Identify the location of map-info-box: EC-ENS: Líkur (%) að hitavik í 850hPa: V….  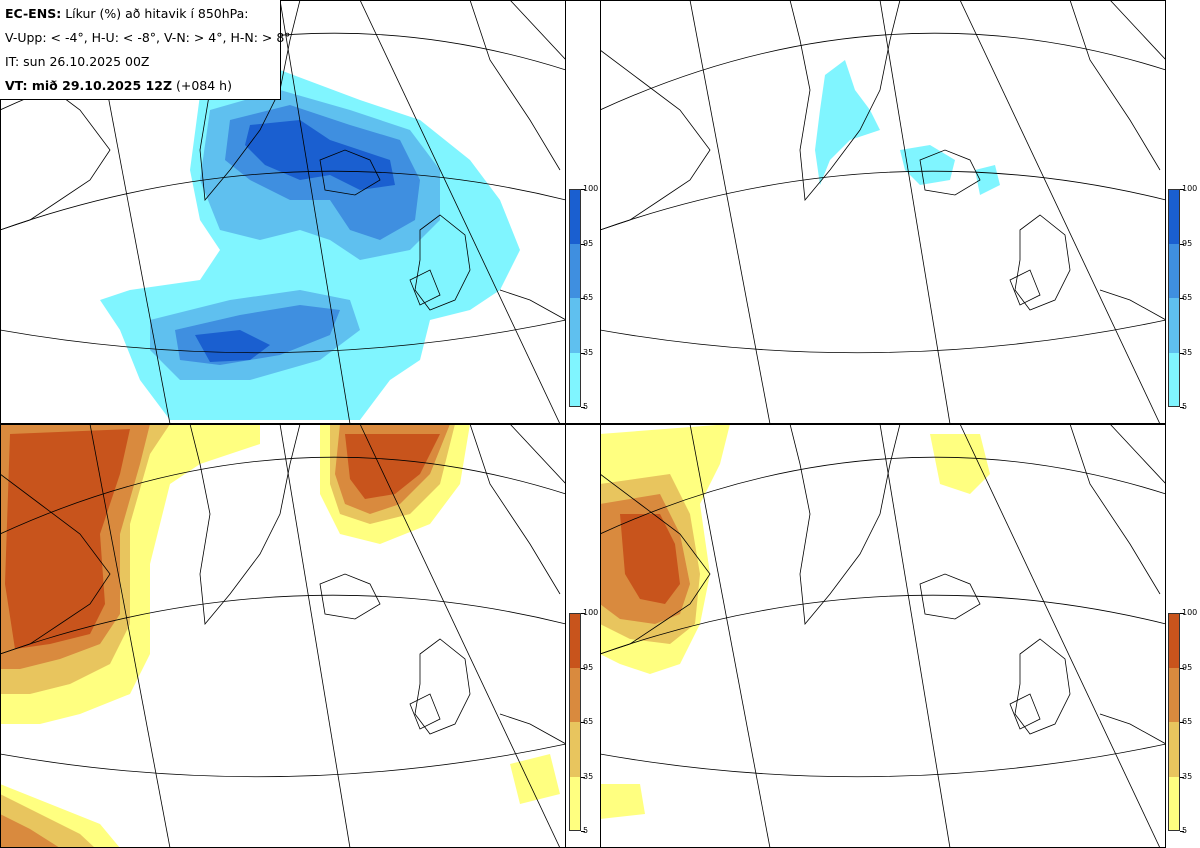
(145, 50).